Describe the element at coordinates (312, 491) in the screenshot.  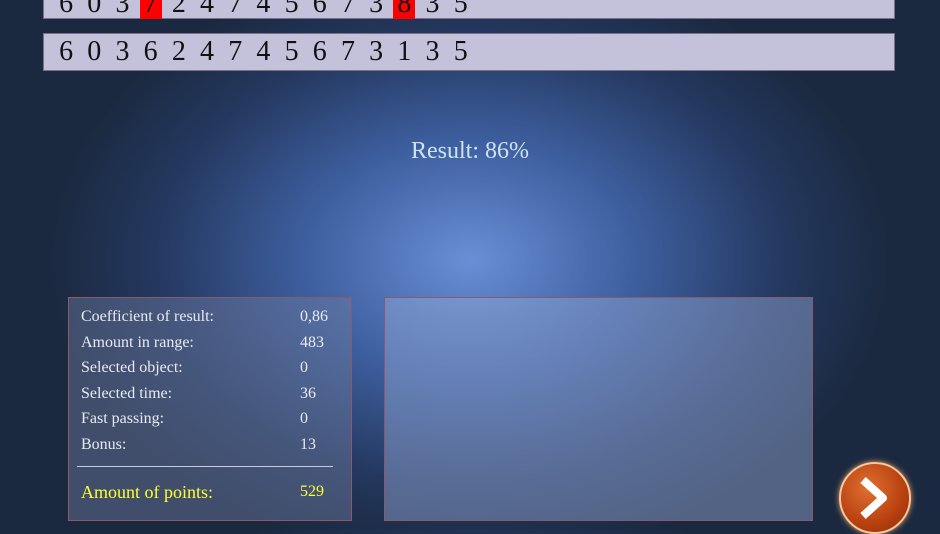
I see `total-value: 529` at that location.